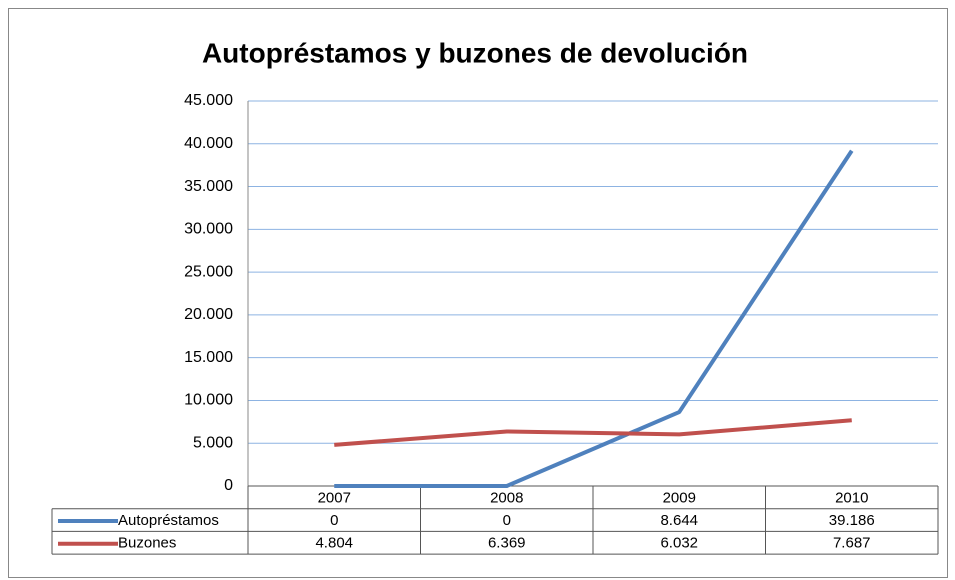  What do you see at coordinates (506, 497) in the screenshot?
I see `category-label: 2008` at bounding box center [506, 497].